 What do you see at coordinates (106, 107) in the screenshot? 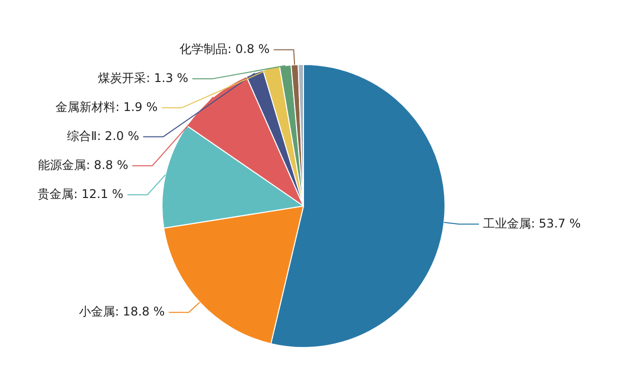
I see `slice-label: 金属新材料: 1.9 %` at bounding box center [106, 107].